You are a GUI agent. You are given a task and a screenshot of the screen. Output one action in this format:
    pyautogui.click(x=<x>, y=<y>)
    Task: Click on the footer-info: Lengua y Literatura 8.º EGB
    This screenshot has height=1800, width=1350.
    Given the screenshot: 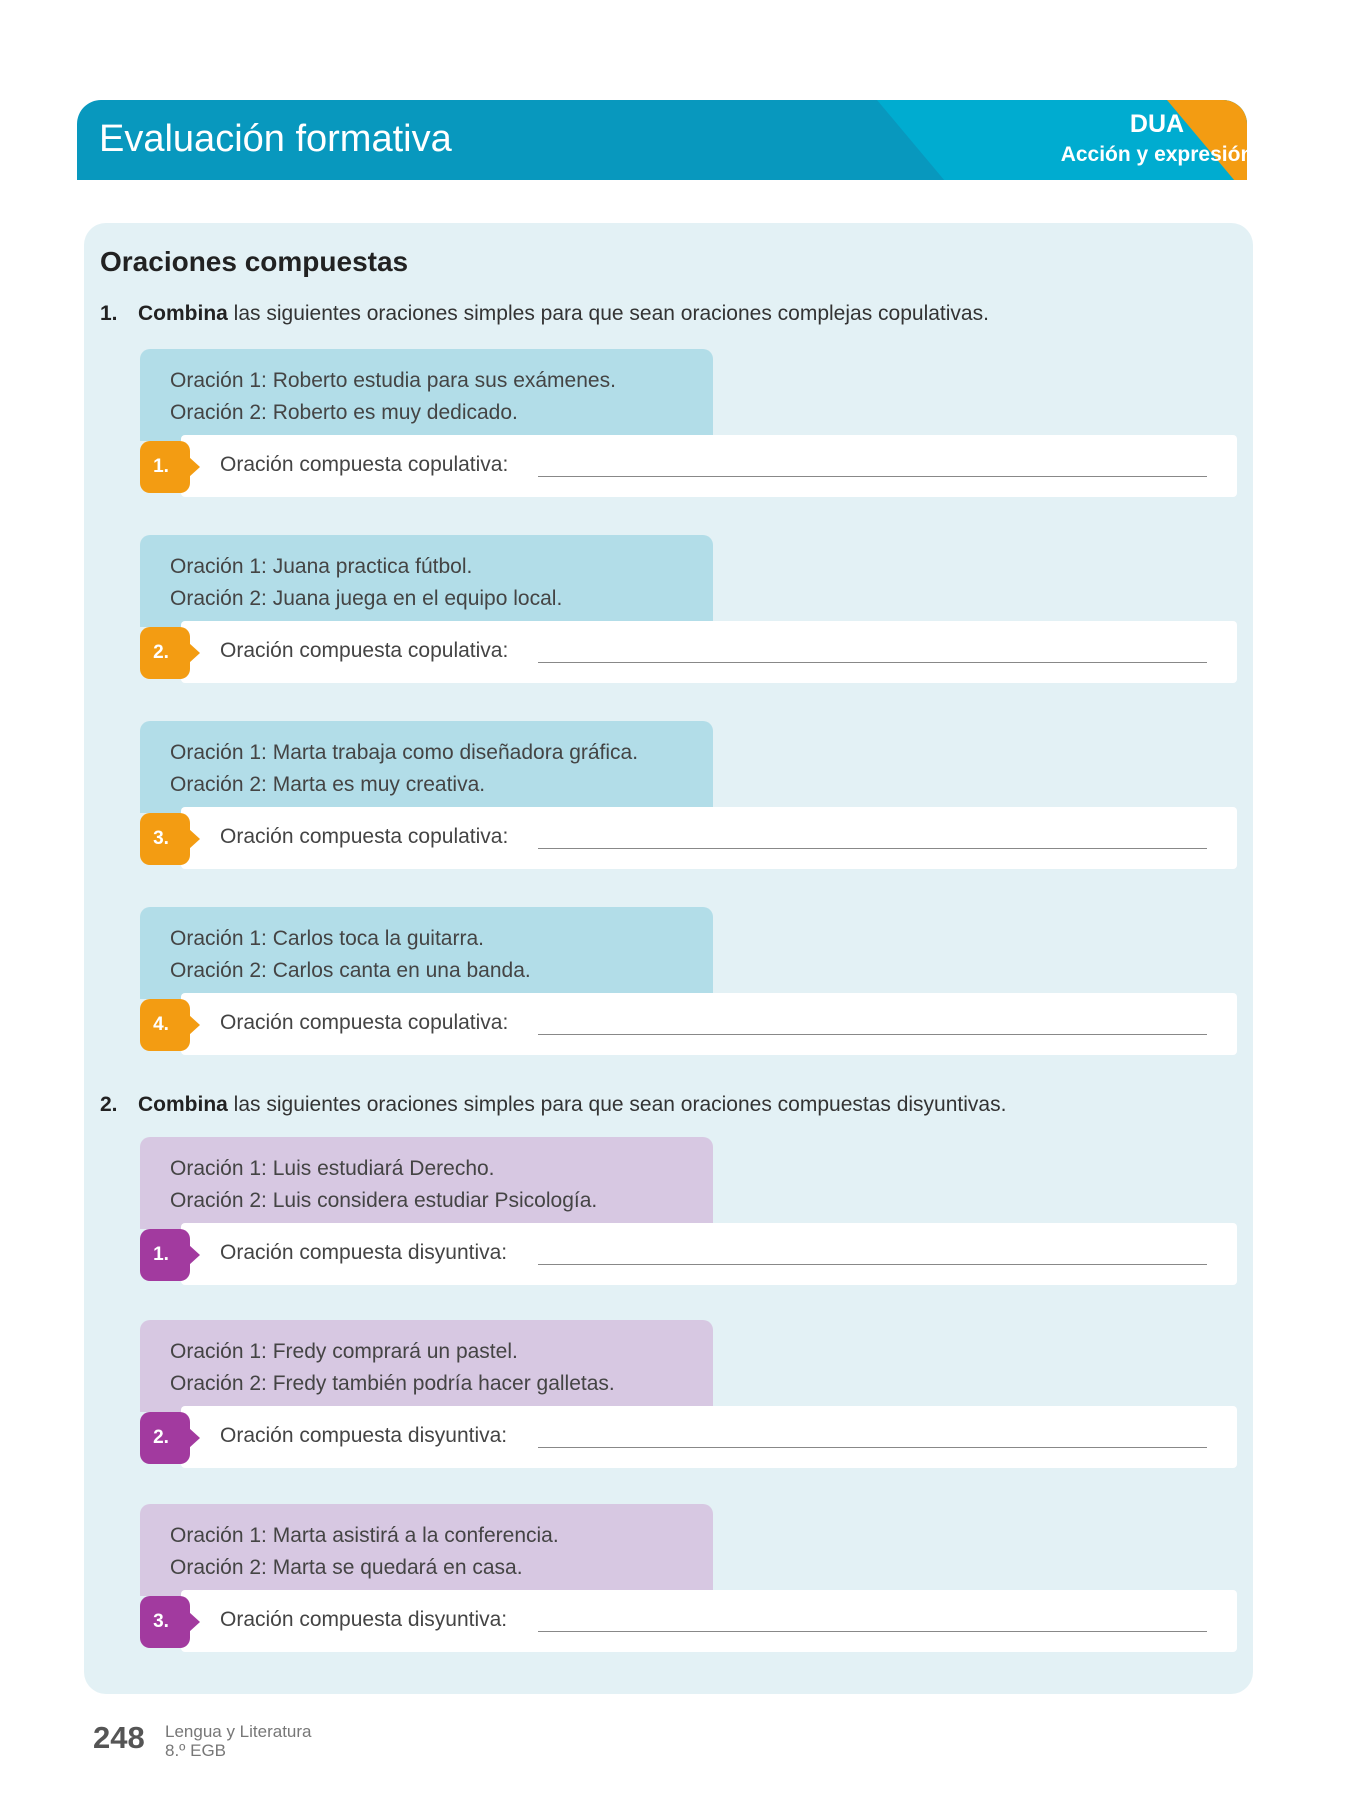 What is the action you would take?
    pyautogui.click(x=238, y=1741)
    